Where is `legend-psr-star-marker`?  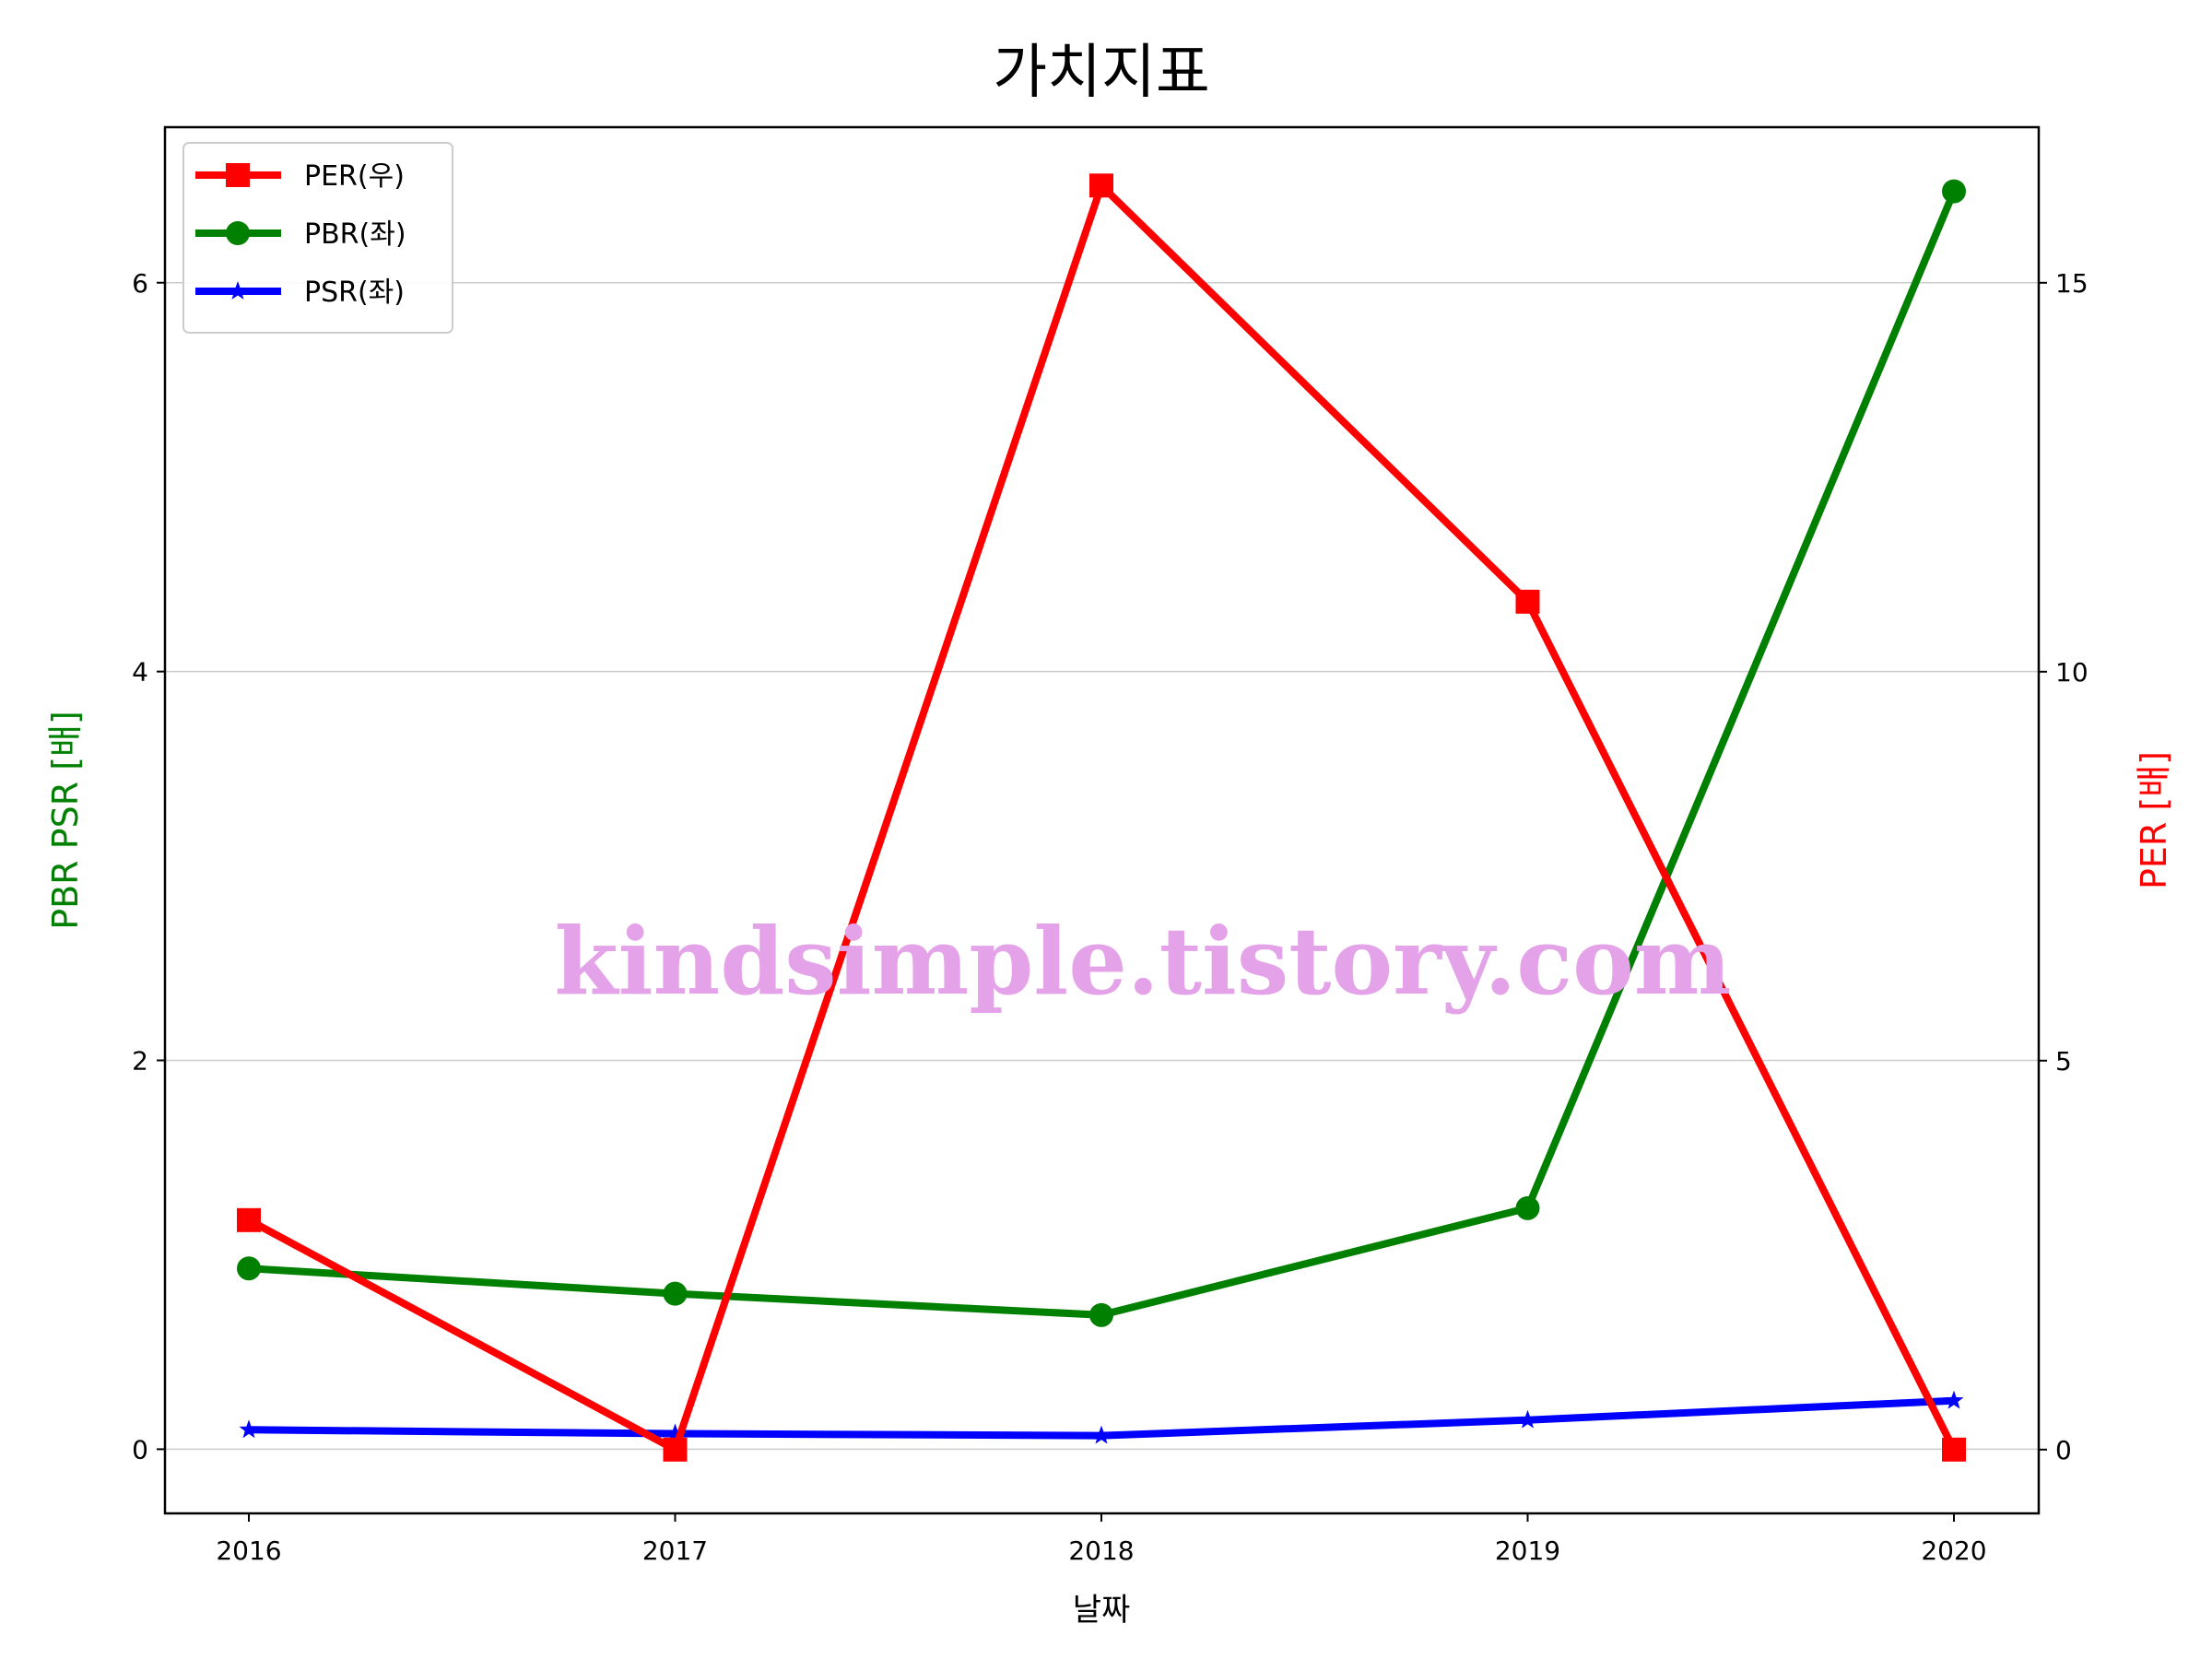
legend-psr-star-marker is located at coordinates (238, 290).